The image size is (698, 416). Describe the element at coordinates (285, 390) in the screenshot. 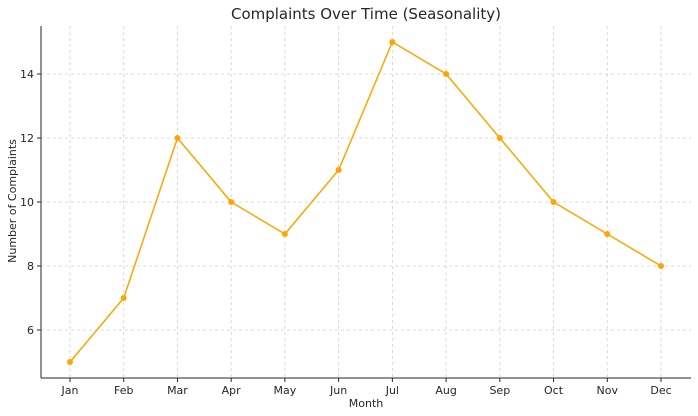

I see `x-tick-label: May` at that location.